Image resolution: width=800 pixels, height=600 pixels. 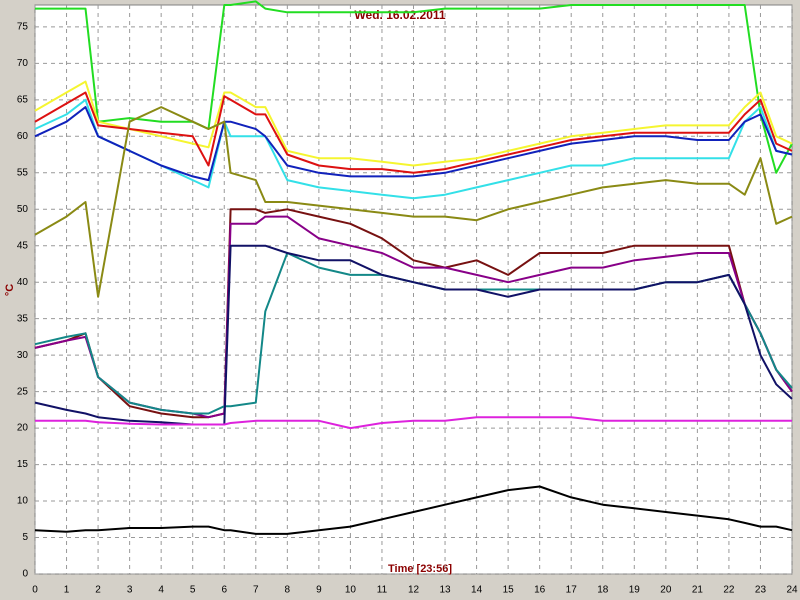 I want to click on x-tick-label: 10, so click(x=351, y=590).